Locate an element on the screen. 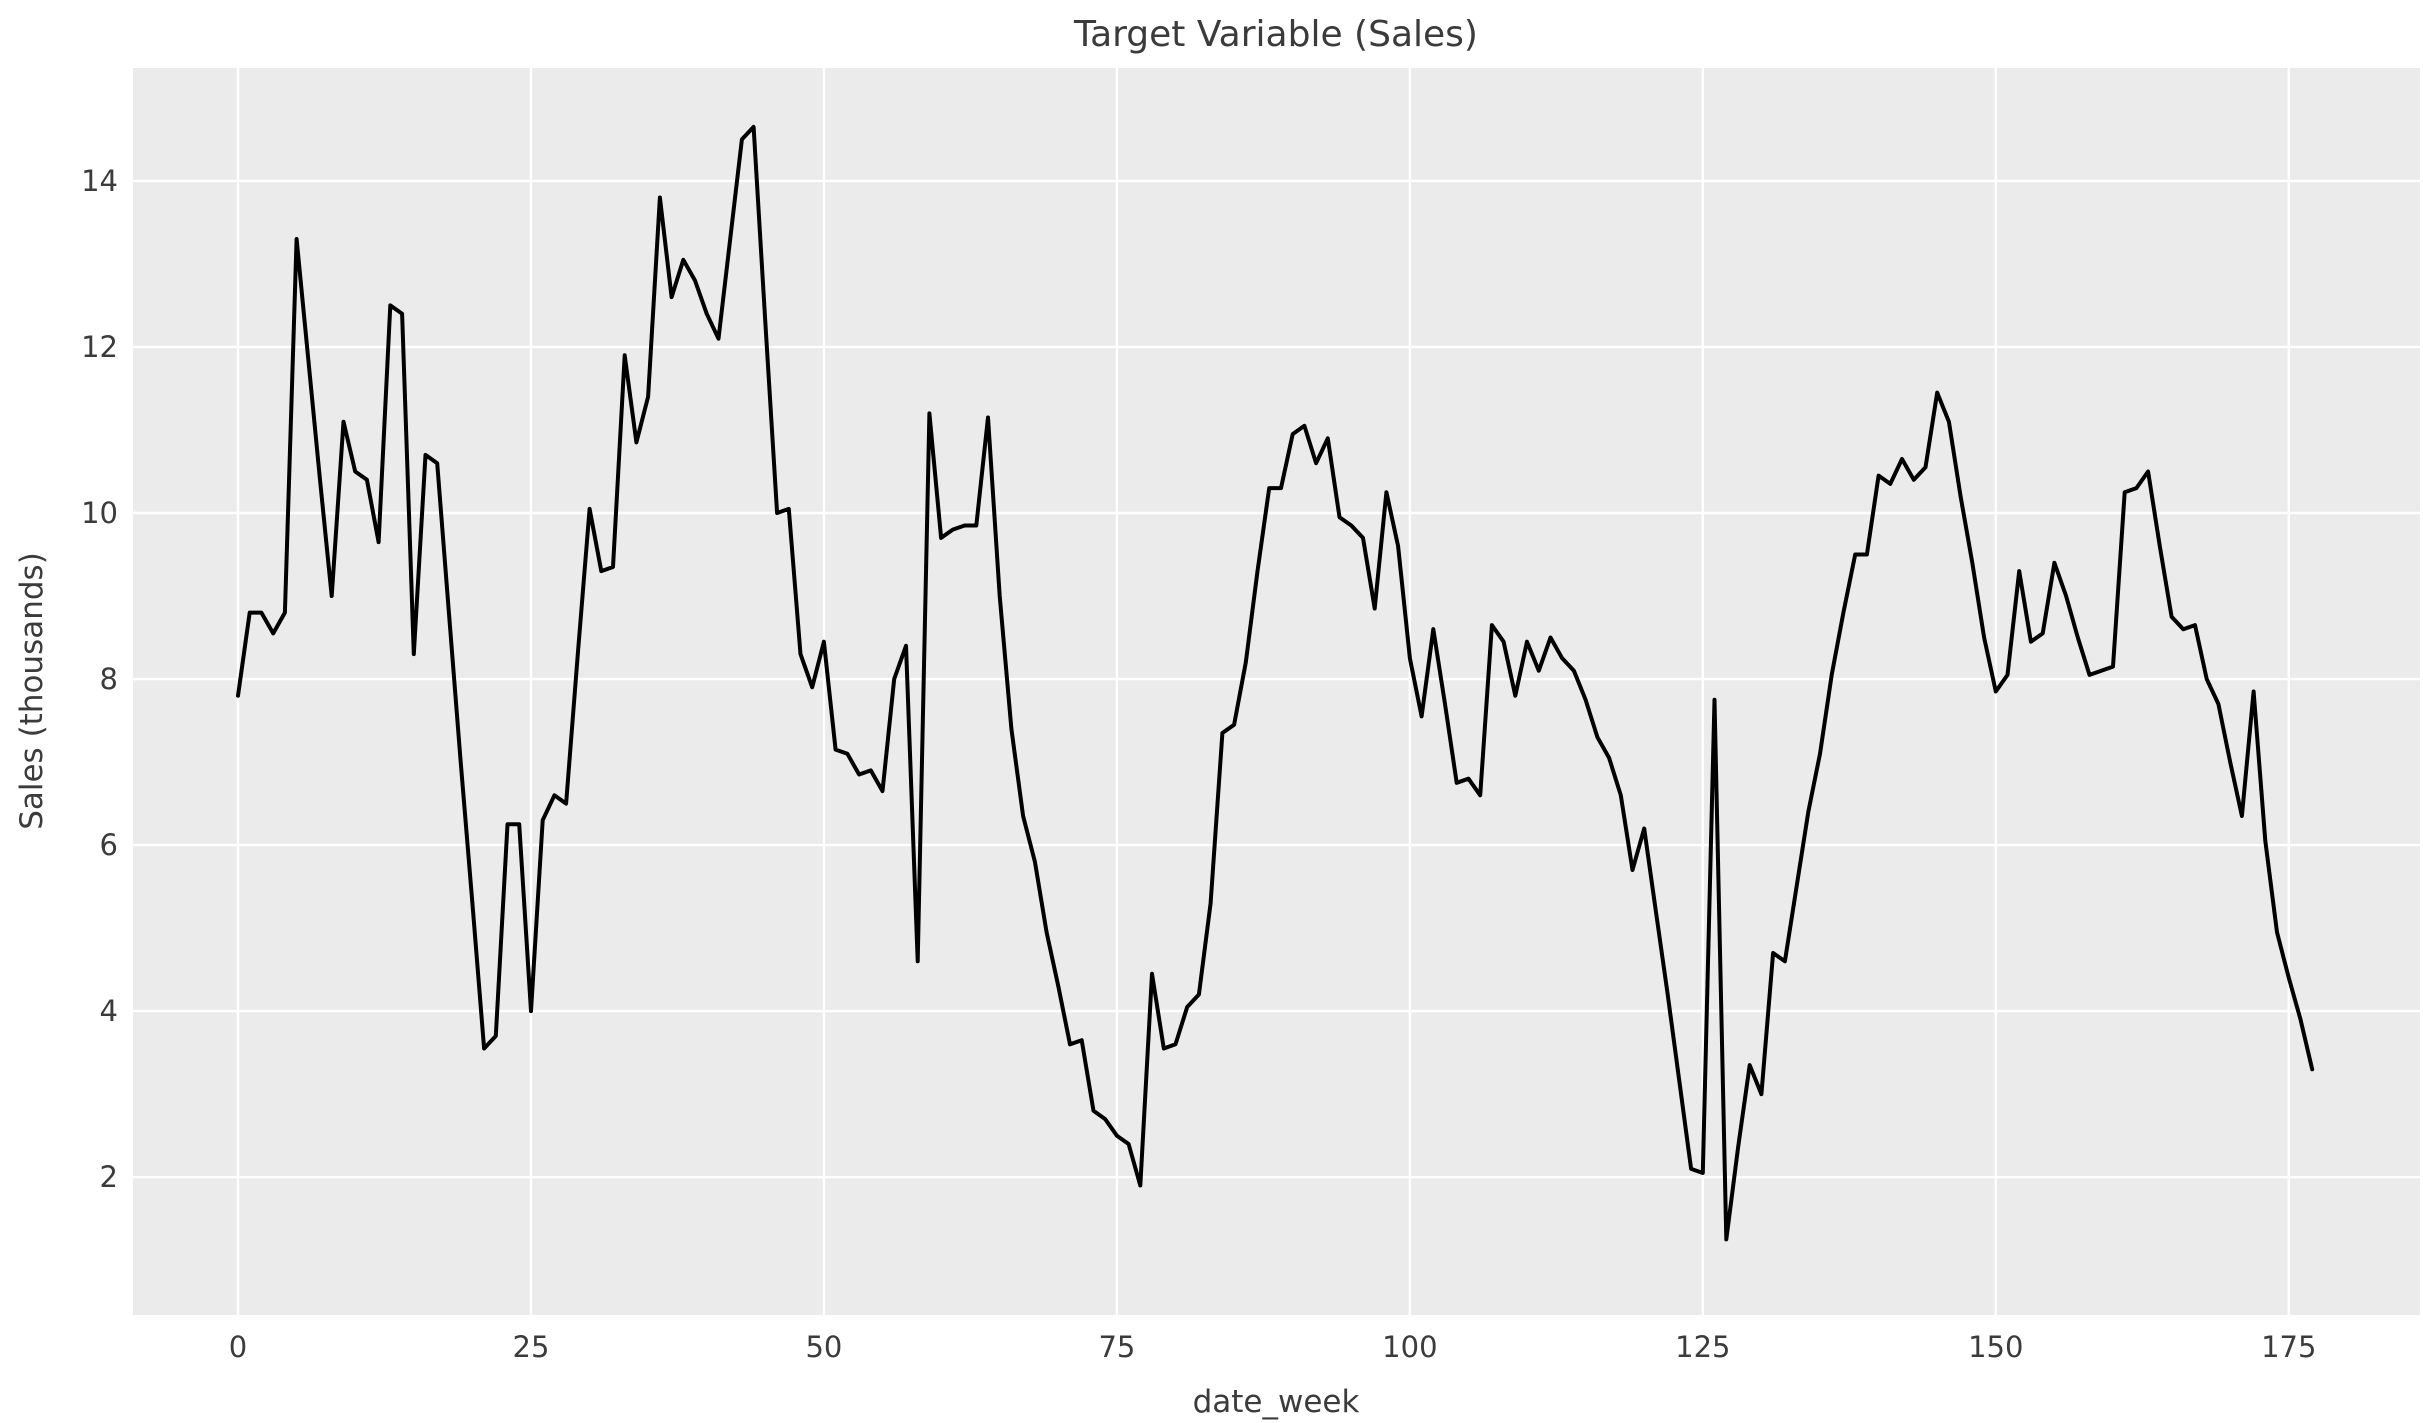 The image size is (2423, 1423). y-axis-label: Sales (thousands) is located at coordinates (32, 691).